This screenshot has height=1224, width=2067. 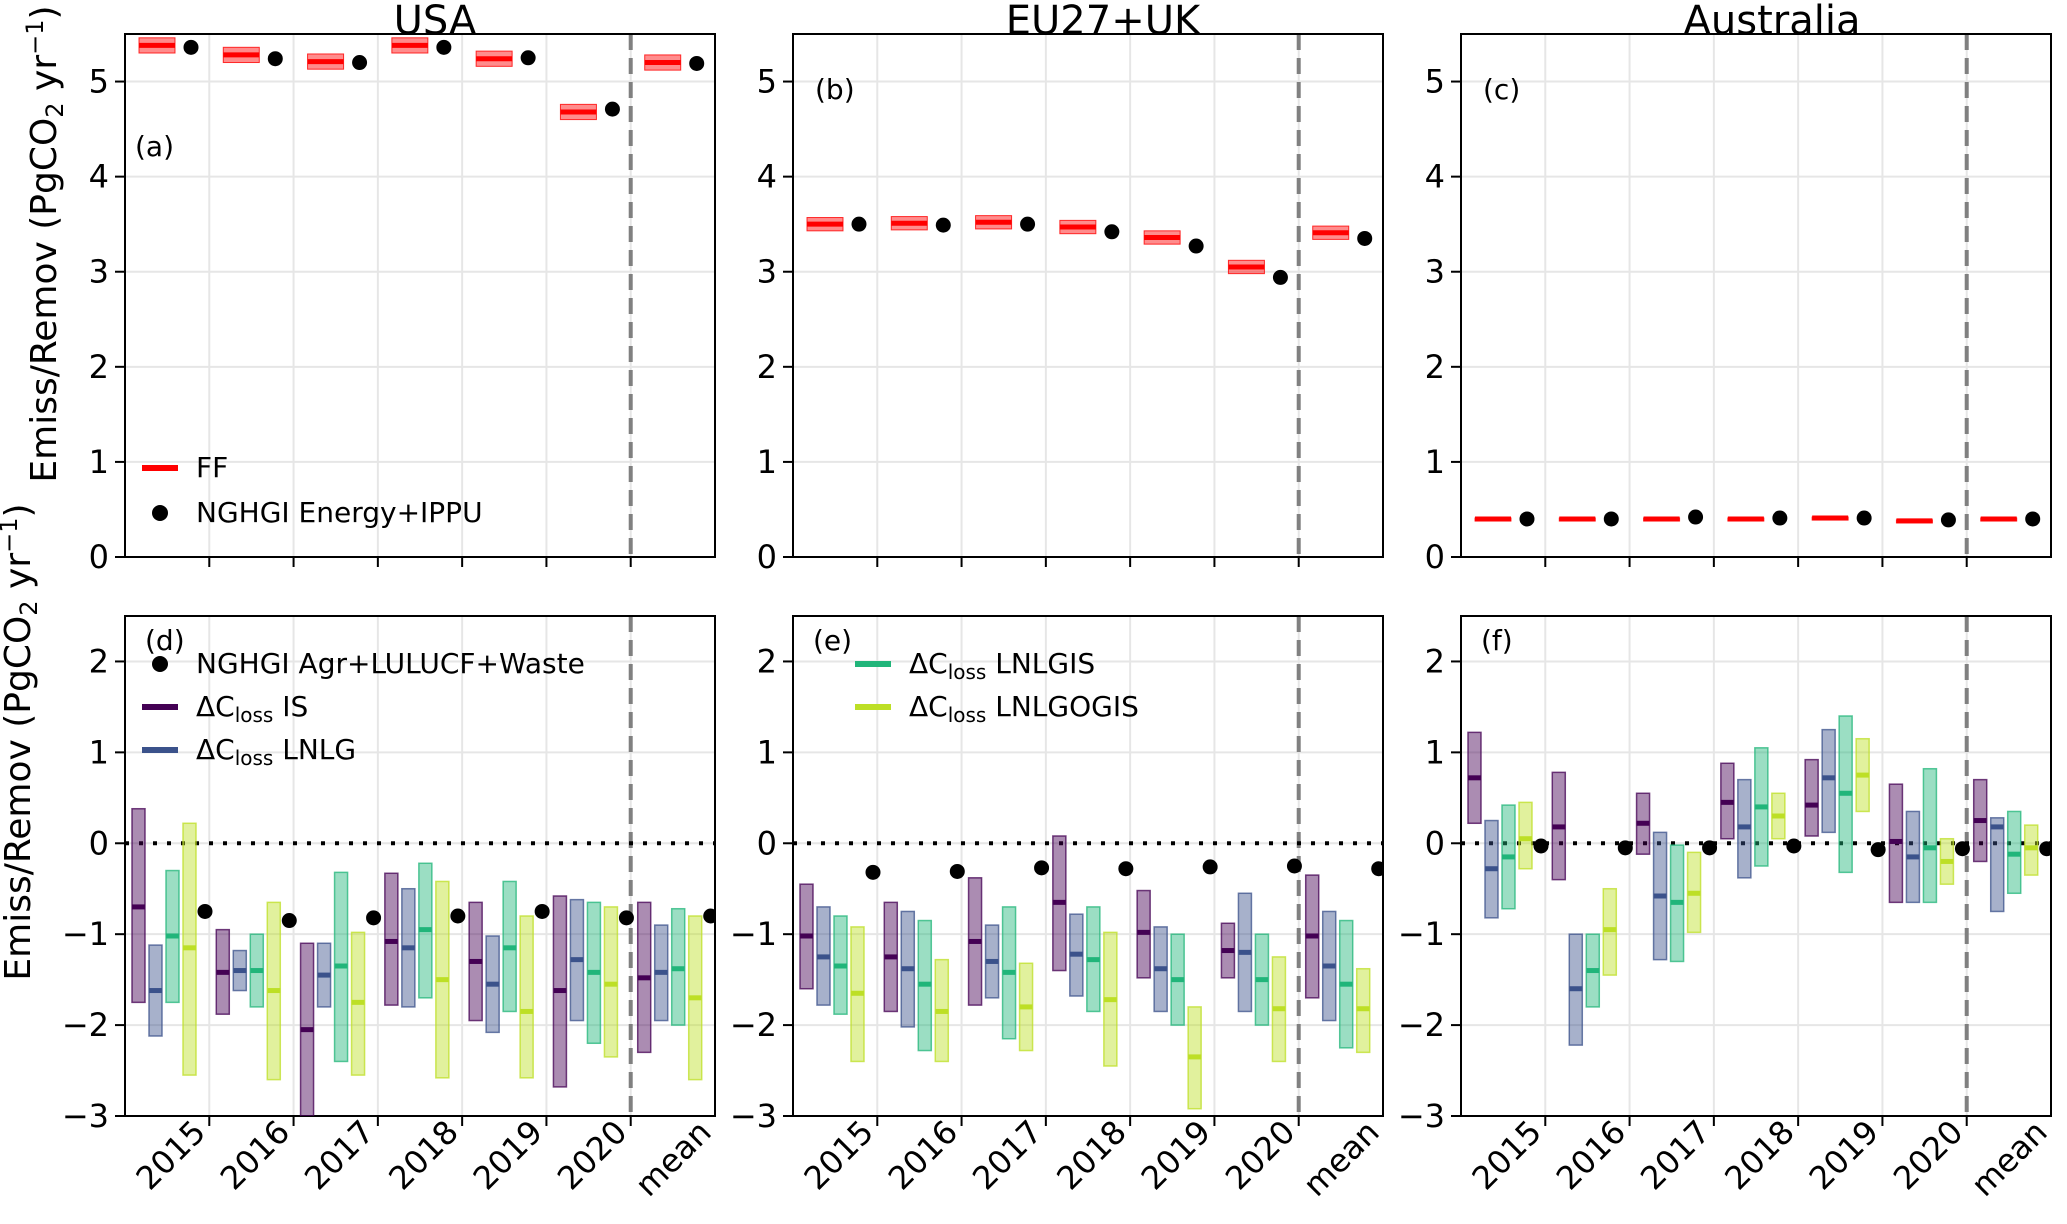 I want to click on y-axis-label-top: Emiss/Remov (PgCO2 yr−1), so click(x=45, y=243).